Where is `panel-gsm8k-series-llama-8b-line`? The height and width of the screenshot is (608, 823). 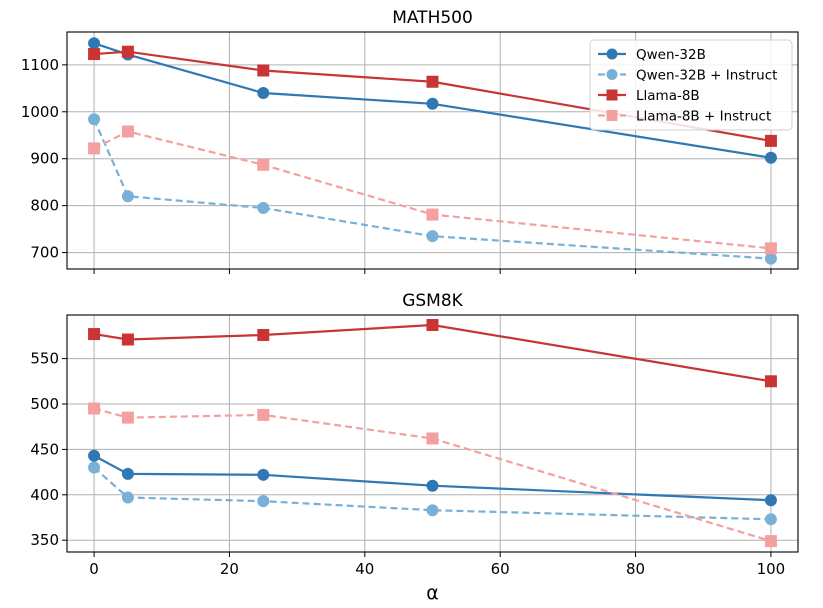 panel-gsm8k-series-llama-8b-line is located at coordinates (432, 353).